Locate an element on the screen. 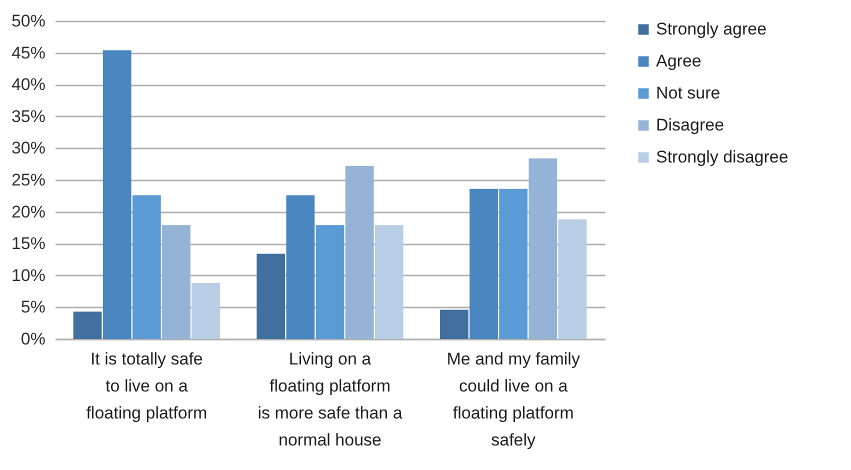 The width and height of the screenshot is (851, 470). y-tick-label: 40% is located at coordinates (28, 84).